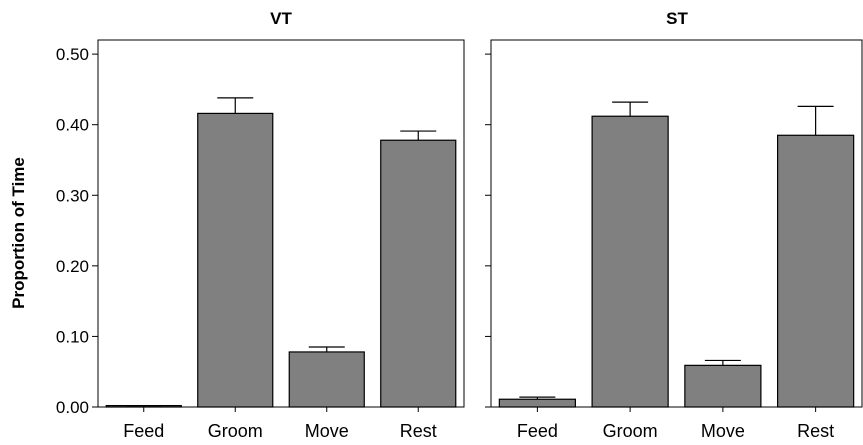  What do you see at coordinates (72, 407) in the screenshot?
I see `y-tick-label: 0.00` at bounding box center [72, 407].